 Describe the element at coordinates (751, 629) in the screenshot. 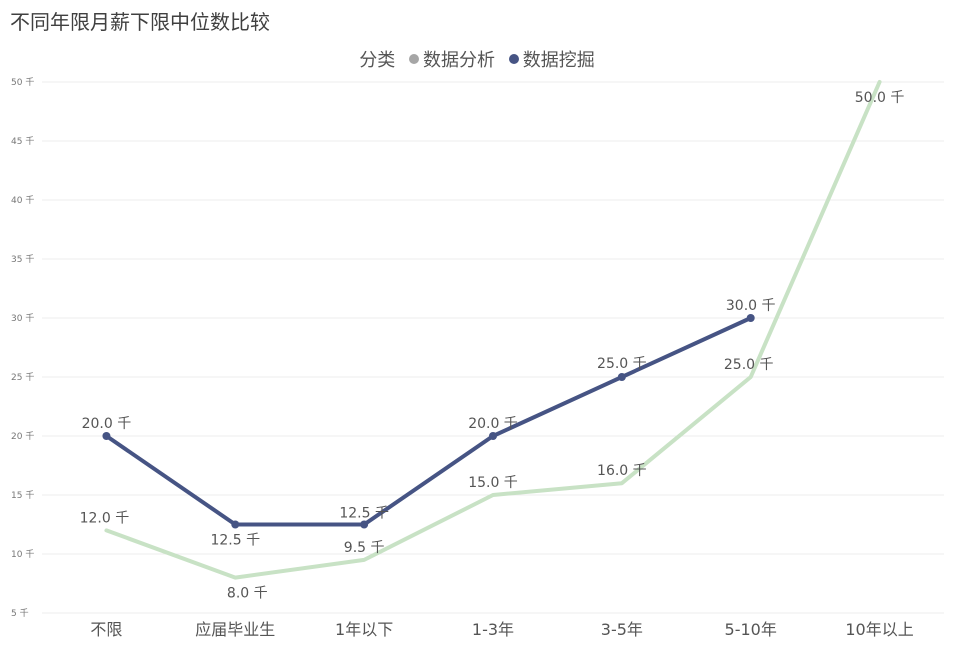

I see `x-tick-label: 5-10年` at that location.